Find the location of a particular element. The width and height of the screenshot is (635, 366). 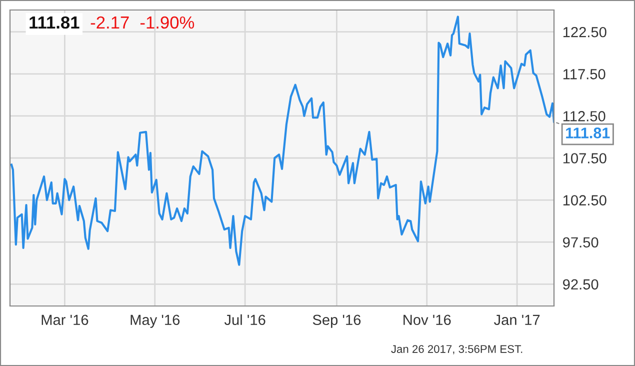

y-tick-label: 97.50 is located at coordinates (580, 242).